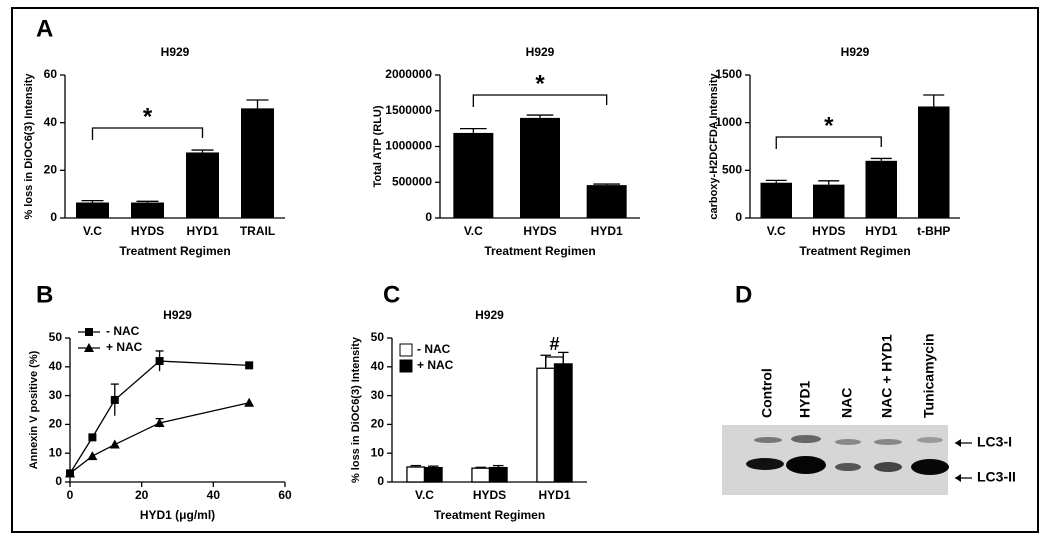  What do you see at coordinates (887, 376) in the screenshot?
I see `lane-label: NAC + HYD1` at bounding box center [887, 376].